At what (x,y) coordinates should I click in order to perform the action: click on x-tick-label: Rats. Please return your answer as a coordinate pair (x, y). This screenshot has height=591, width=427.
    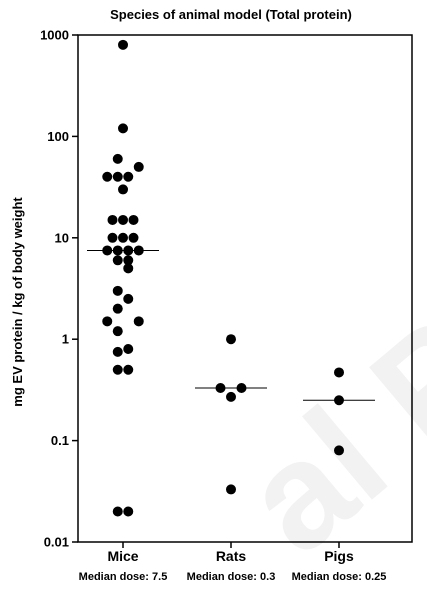
    Looking at the image, I should click on (231, 556).